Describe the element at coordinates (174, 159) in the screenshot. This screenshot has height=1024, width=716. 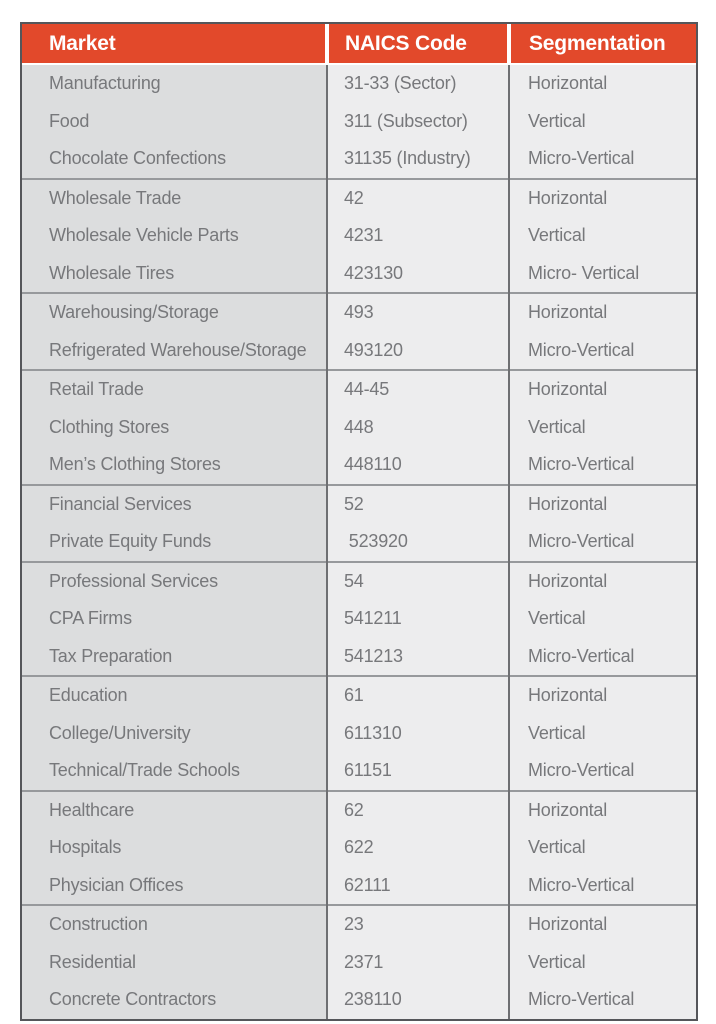
I see `cell-market: Chocolate Confections` at that location.